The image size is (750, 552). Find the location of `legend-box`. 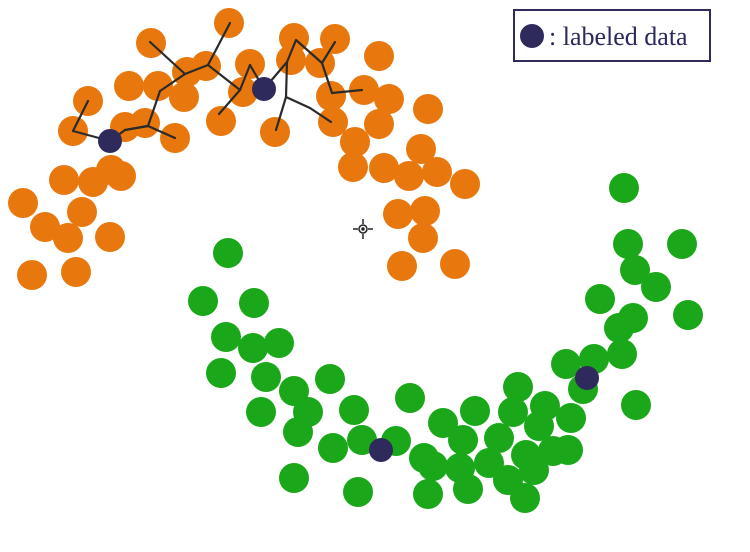

legend-box is located at coordinates (612, 35).